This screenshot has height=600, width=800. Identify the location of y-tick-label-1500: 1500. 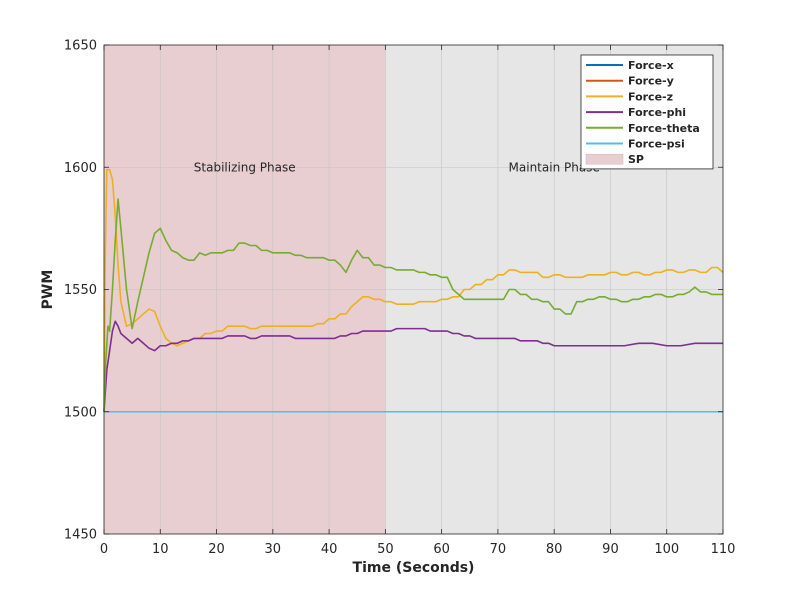
(80, 412).